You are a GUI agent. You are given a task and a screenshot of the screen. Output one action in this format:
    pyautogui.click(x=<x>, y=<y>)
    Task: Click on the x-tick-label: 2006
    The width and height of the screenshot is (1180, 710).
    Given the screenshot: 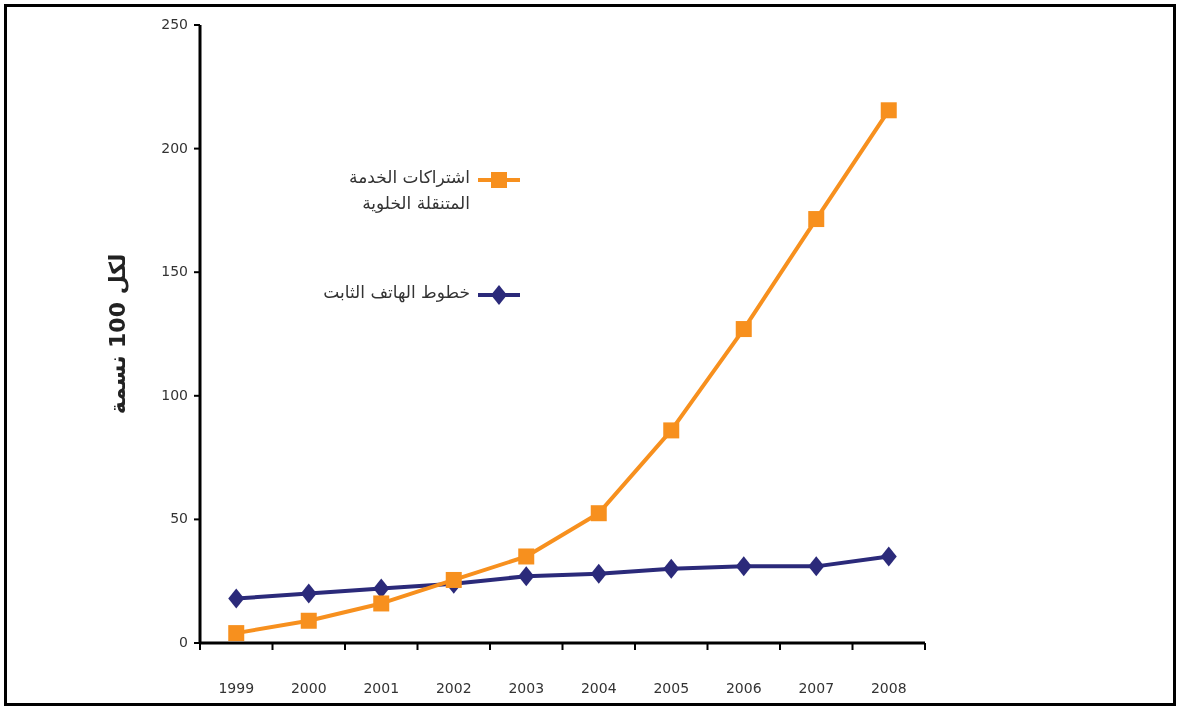 What is the action you would take?
    pyautogui.click(x=743, y=688)
    